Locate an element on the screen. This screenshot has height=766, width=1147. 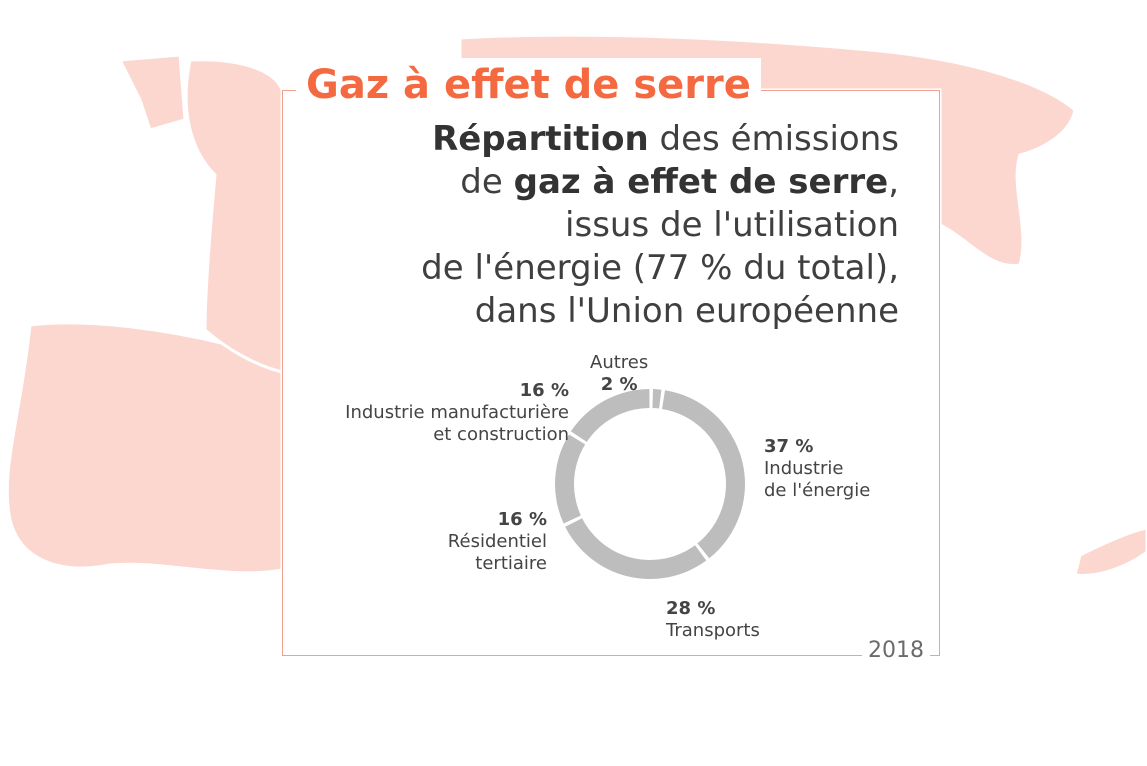
label-industrie-energie: 37 % Industrie de l'énergie is located at coordinates (817, 468).